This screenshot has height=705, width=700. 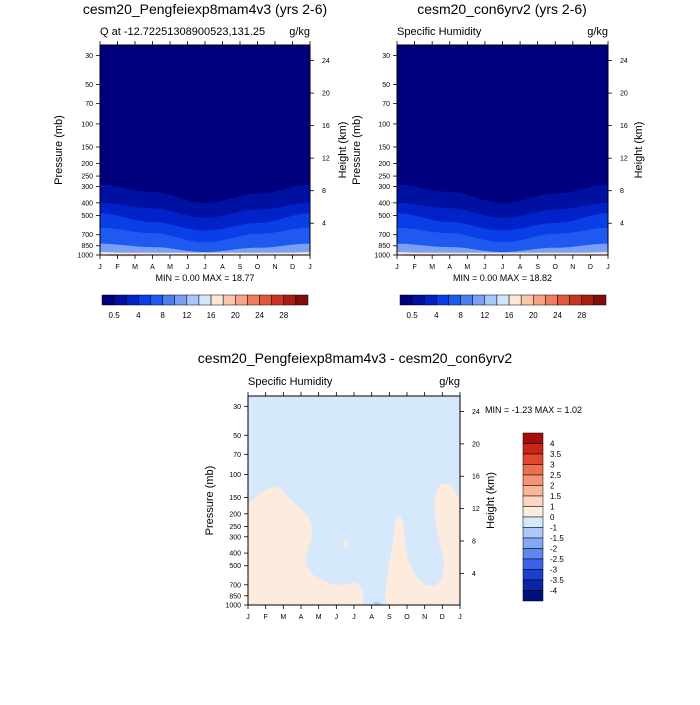 What do you see at coordinates (556, 454) in the screenshot?
I see `colorbar-label: 3.5` at bounding box center [556, 454].